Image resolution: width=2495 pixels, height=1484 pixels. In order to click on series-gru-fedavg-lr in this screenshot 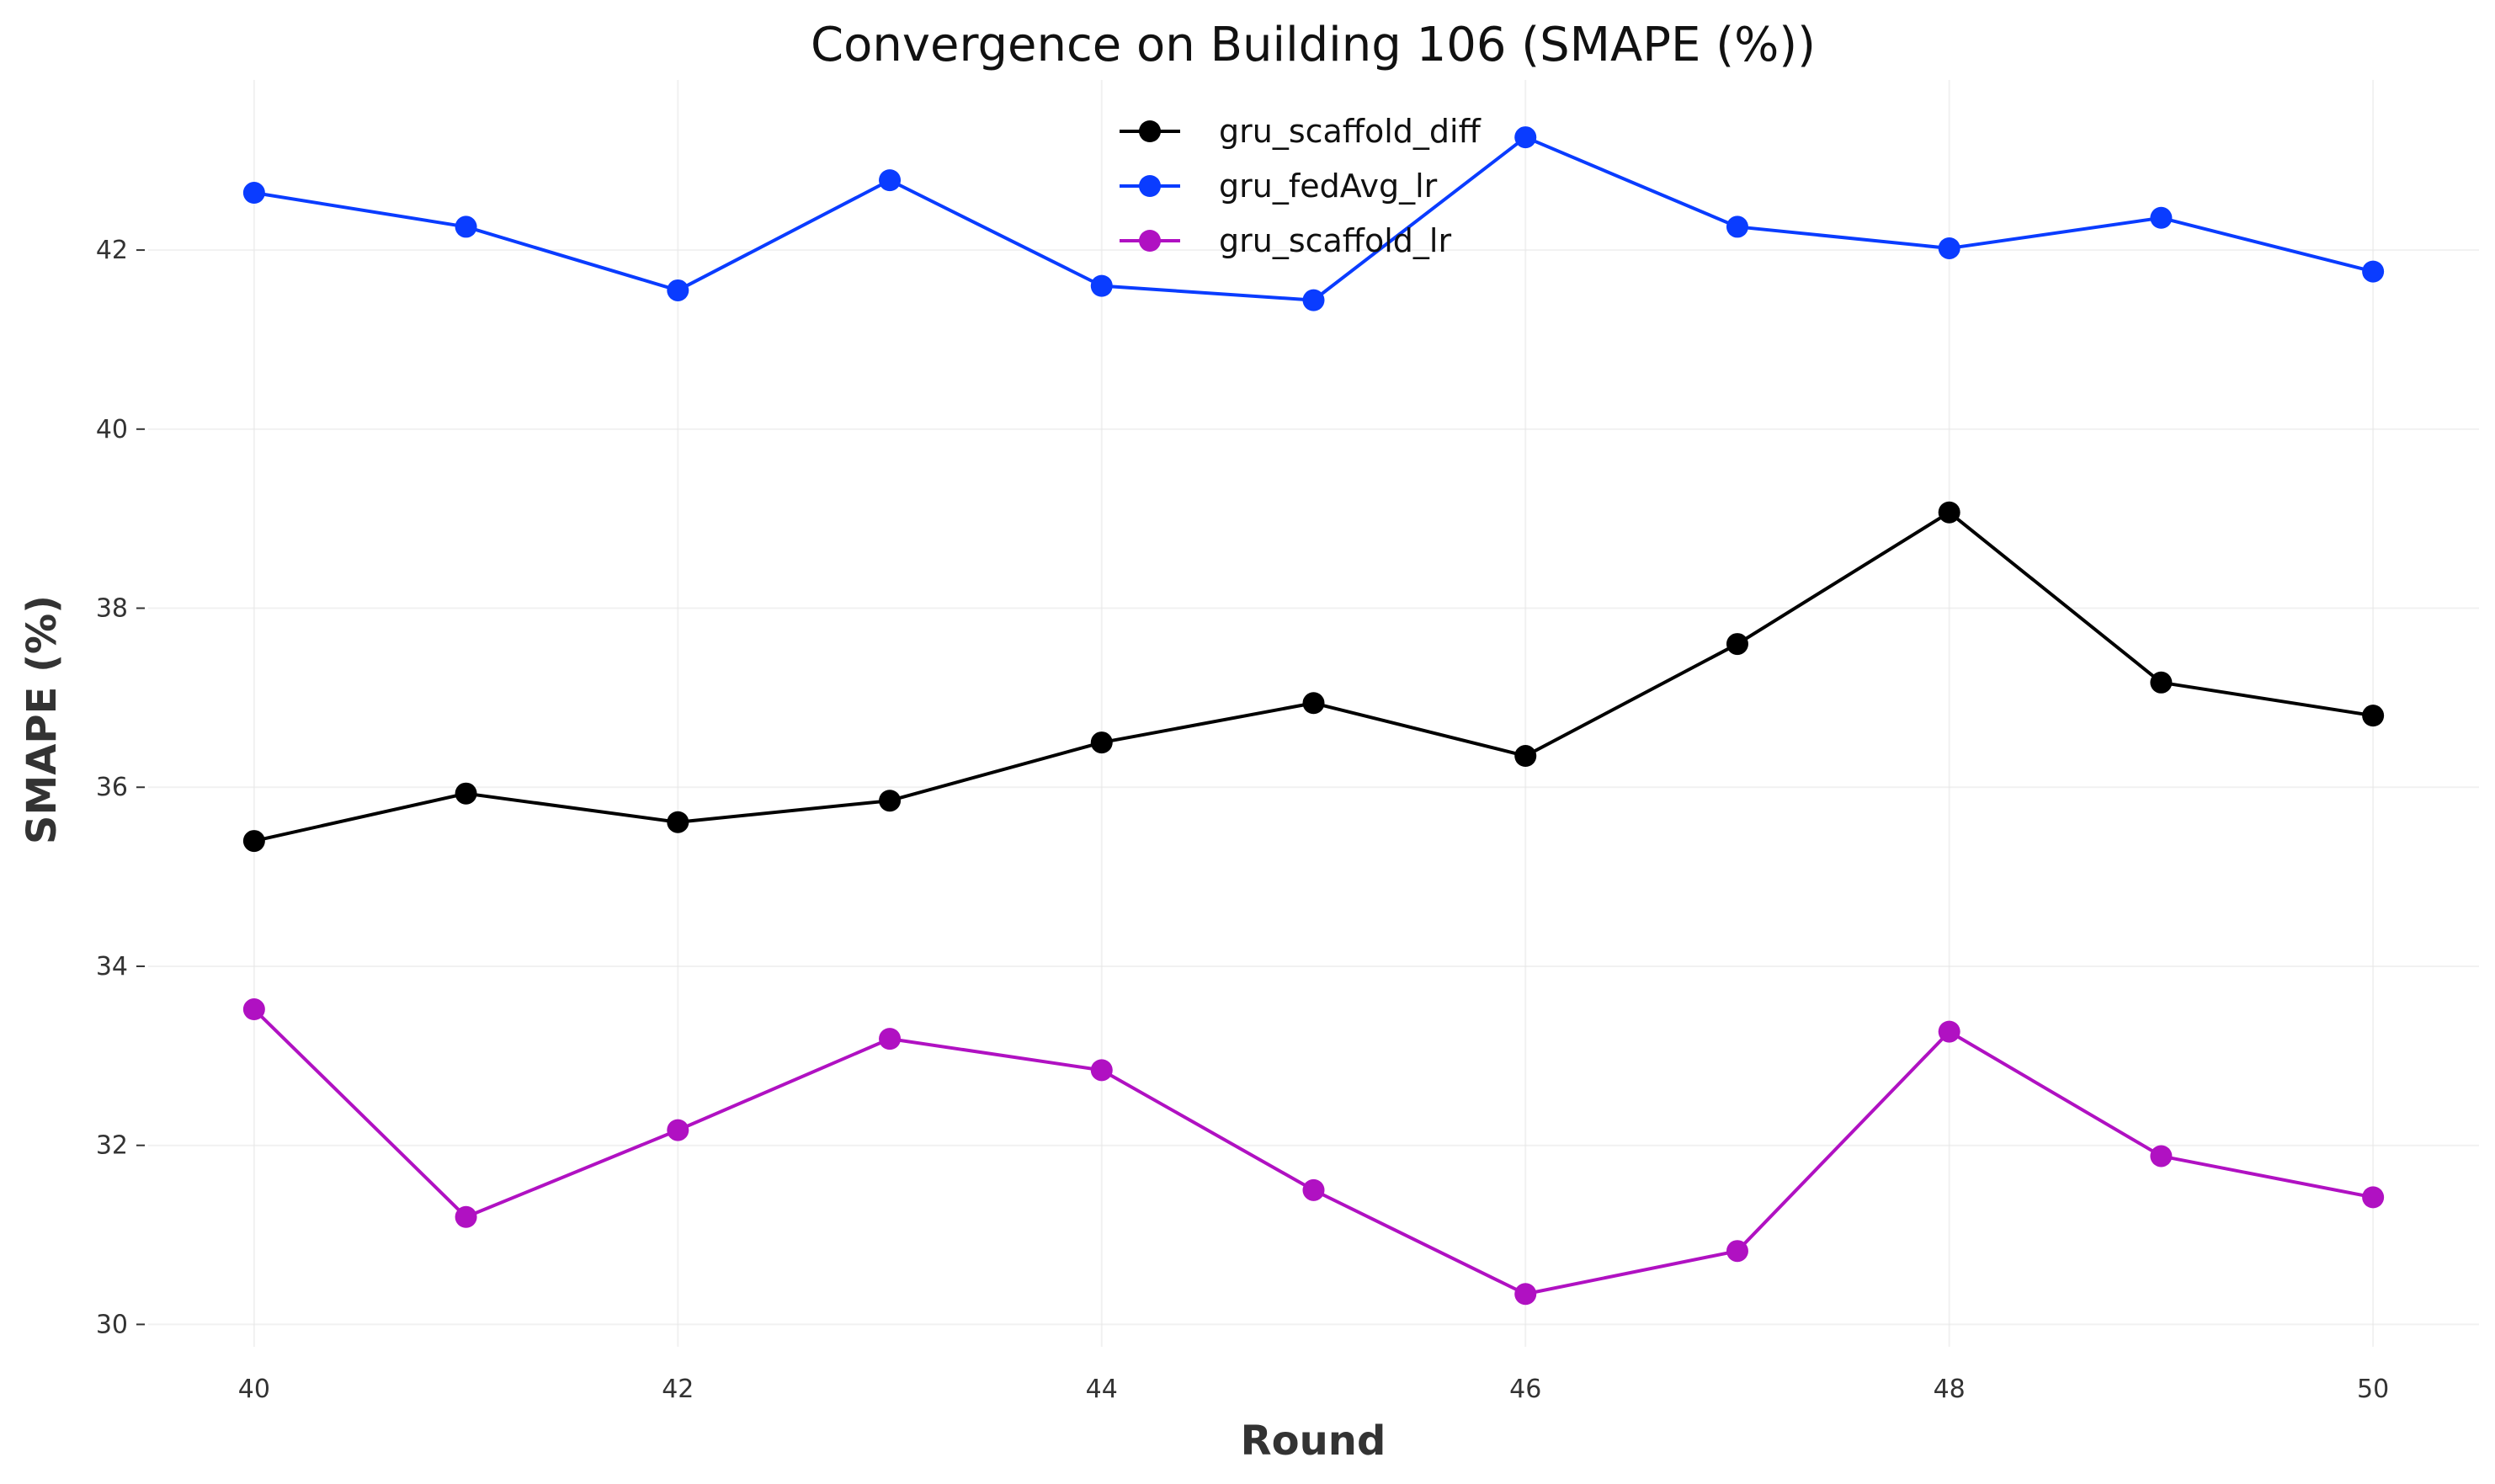, I will do `click(1313, 218)`.